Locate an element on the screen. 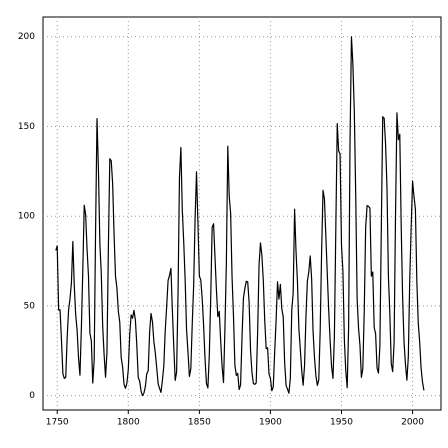 The height and width of the screenshot is (448, 448). x-tick-label: 1750 is located at coordinates (57, 423).